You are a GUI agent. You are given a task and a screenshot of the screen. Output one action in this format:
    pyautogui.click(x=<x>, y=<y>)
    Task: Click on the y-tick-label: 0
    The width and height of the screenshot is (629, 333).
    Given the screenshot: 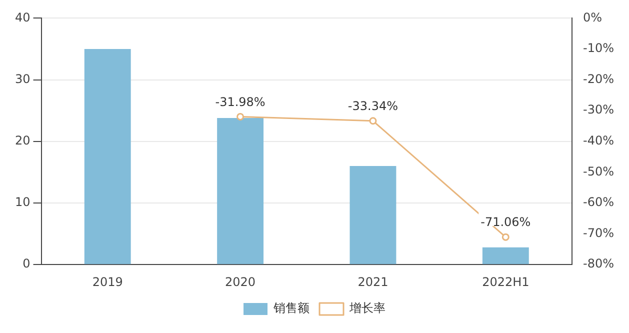 What is the action you would take?
    pyautogui.click(x=26, y=263)
    